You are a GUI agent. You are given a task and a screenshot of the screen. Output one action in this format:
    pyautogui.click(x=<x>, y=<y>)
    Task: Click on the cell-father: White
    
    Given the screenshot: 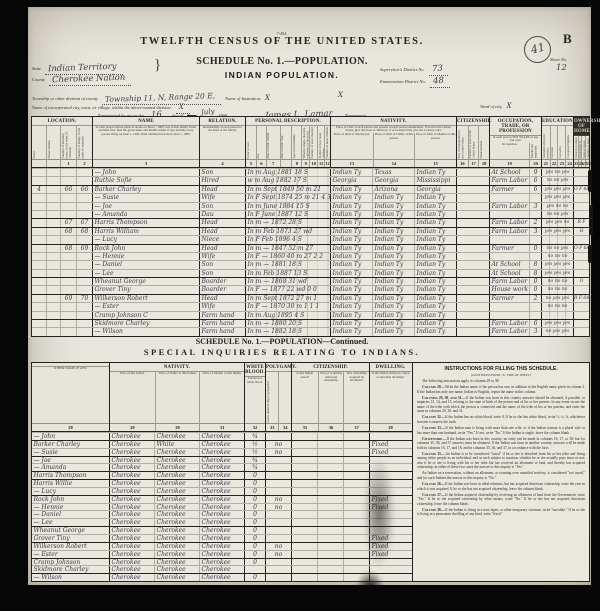 What is the action you would take?
    pyautogui.click(x=176, y=444)
    